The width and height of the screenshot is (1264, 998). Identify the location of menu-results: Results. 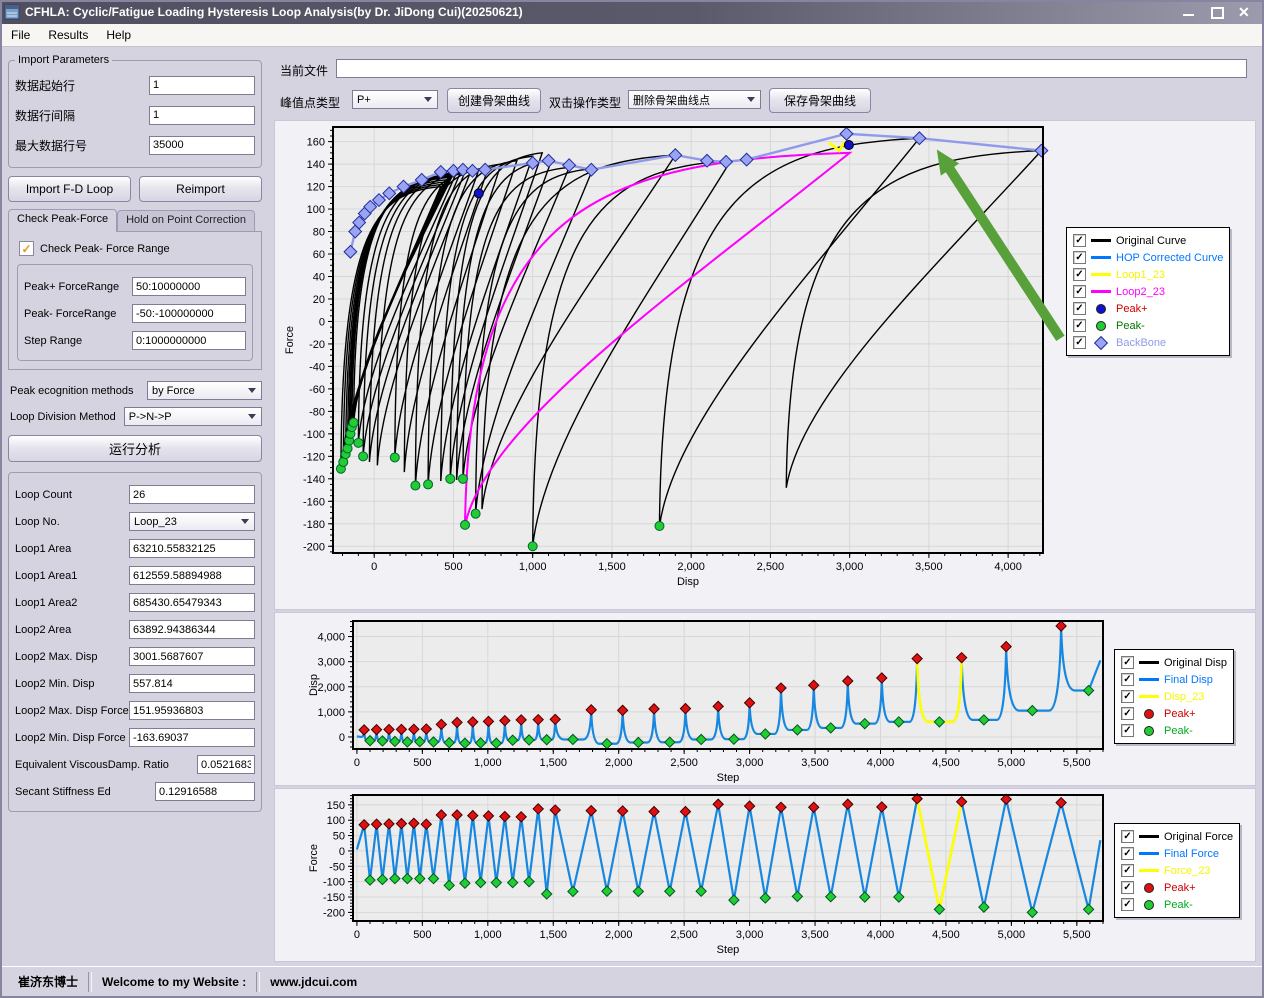
(68, 35).